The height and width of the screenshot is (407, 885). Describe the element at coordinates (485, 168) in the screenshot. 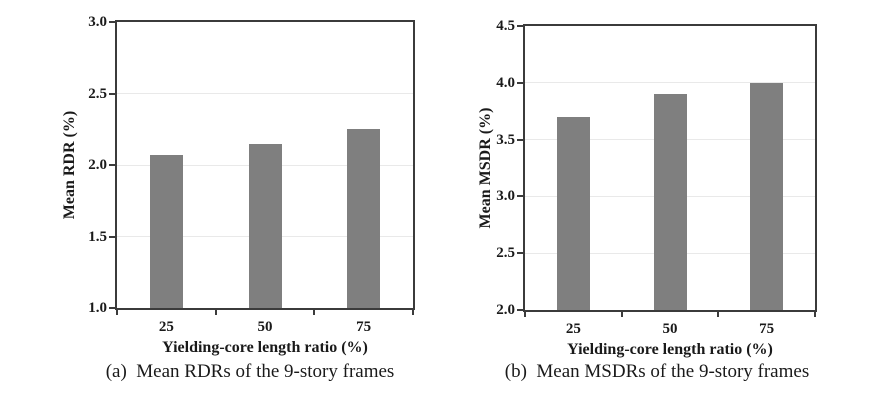

I see `y-axis-title-b: Mean MSDR (%)` at that location.